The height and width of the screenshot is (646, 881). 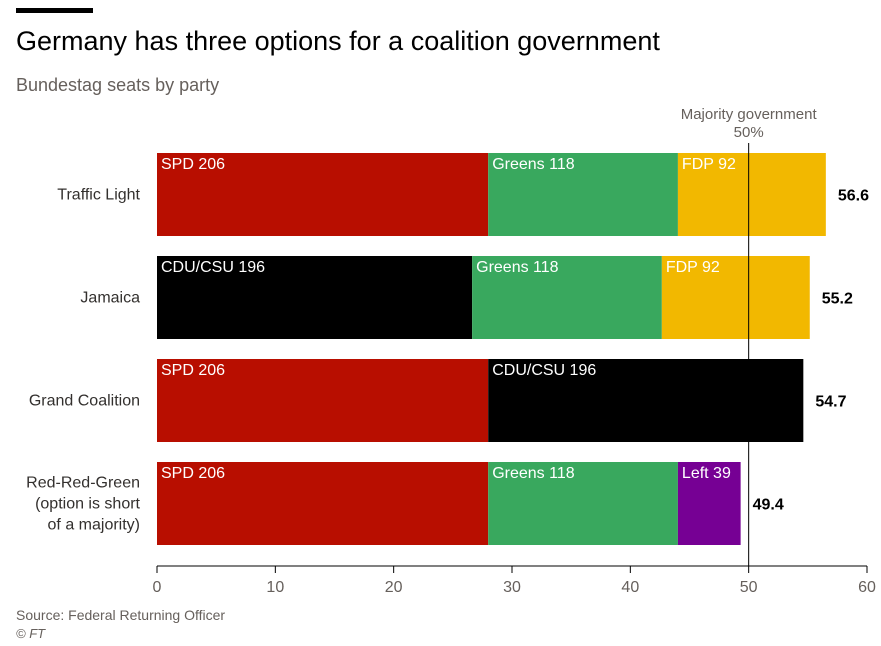 I want to click on total-label: 49.4, so click(x=768, y=505).